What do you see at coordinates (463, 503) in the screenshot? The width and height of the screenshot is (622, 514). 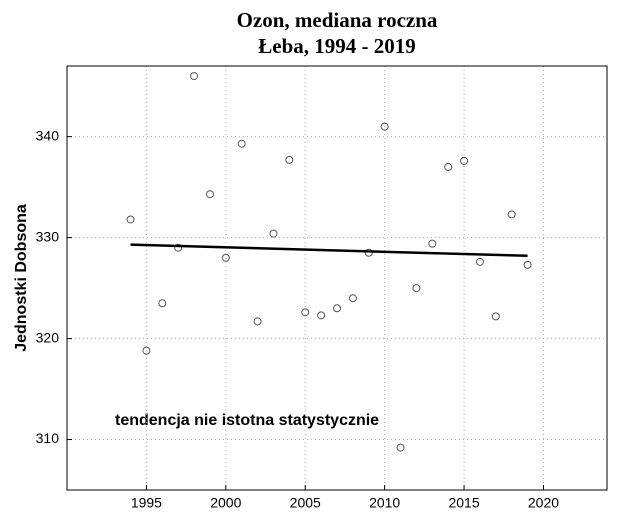 I see `x-tick-label: 2015` at bounding box center [463, 503].